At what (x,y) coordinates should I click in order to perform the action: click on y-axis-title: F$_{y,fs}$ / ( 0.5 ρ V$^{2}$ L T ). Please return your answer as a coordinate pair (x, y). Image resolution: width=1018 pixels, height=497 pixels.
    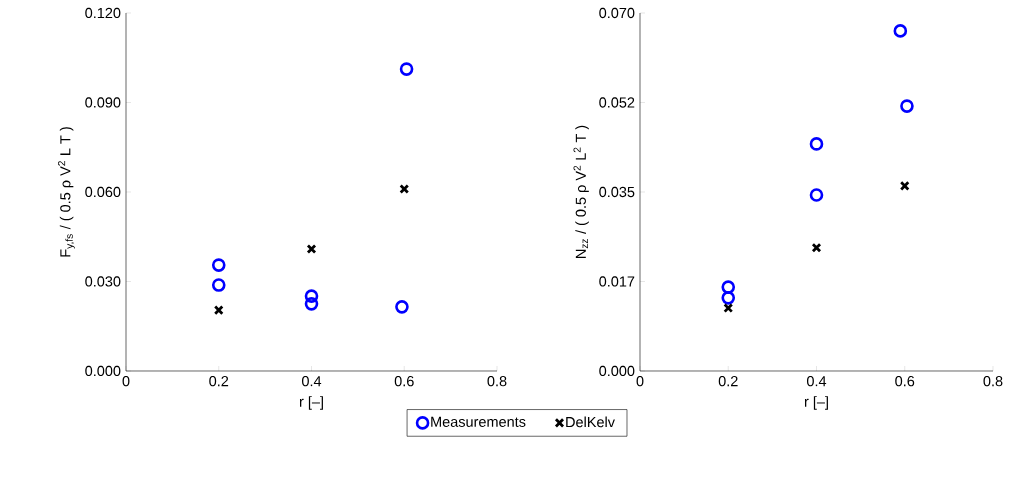
    Looking at the image, I should click on (66, 192).